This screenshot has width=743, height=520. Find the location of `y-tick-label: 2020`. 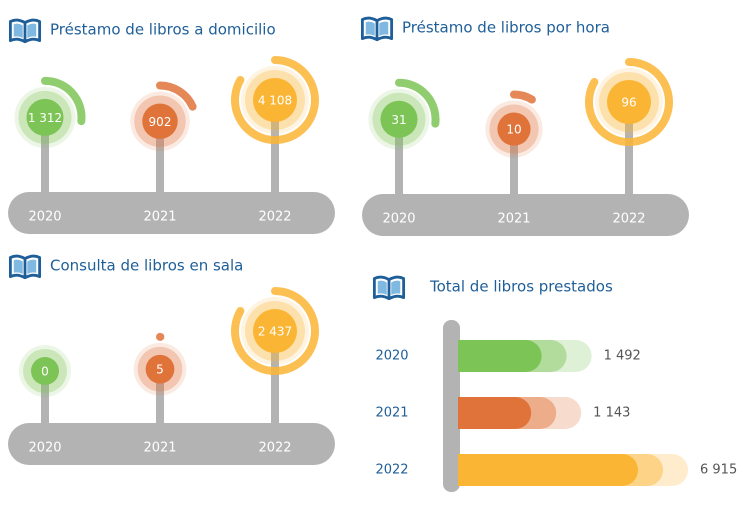

y-tick-label: 2020 is located at coordinates (391, 356).